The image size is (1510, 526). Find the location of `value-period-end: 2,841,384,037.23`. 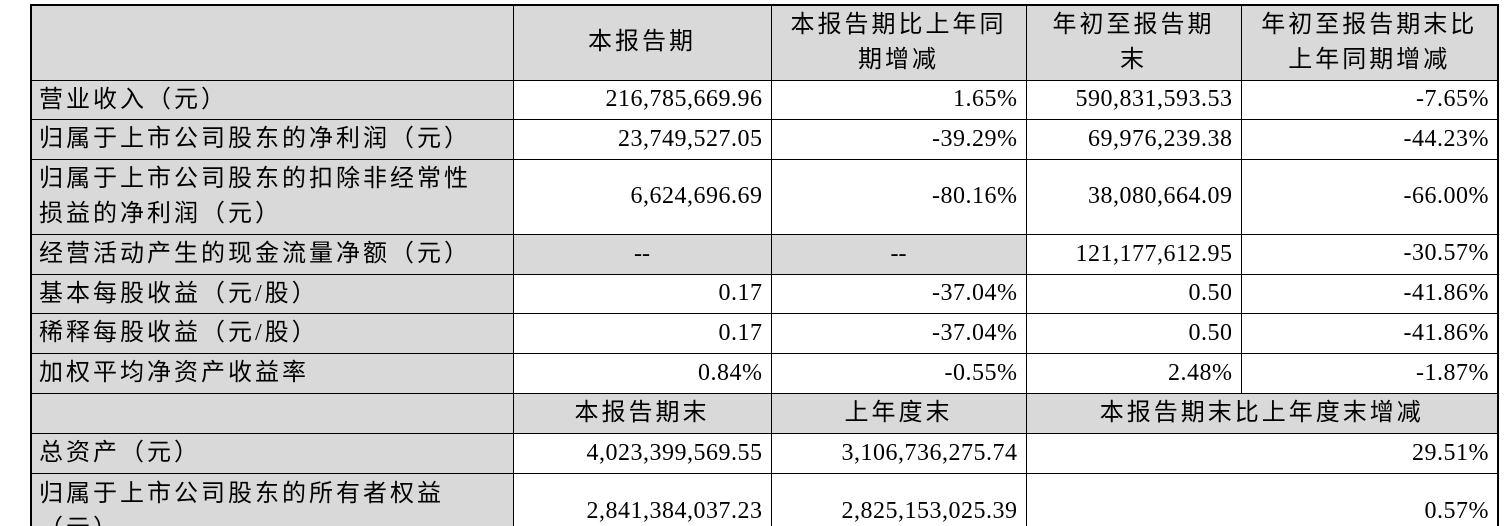

value-period-end: 2,841,384,037.23 is located at coordinates (642, 499).